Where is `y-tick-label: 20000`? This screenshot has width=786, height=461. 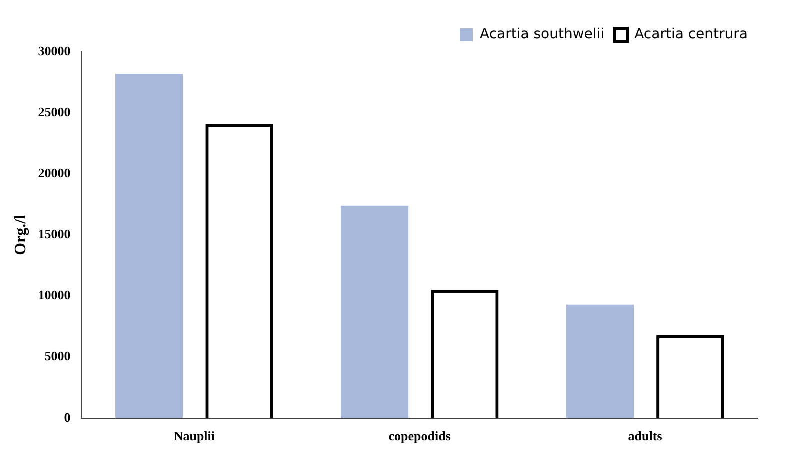 y-tick-label: 20000 is located at coordinates (54, 172).